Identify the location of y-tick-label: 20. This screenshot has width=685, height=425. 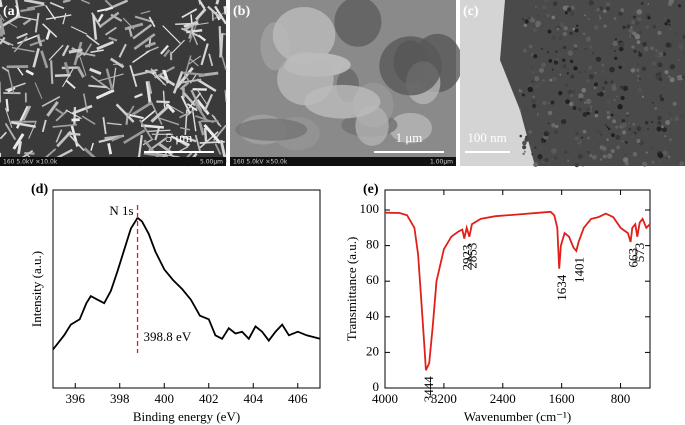
(372, 350).